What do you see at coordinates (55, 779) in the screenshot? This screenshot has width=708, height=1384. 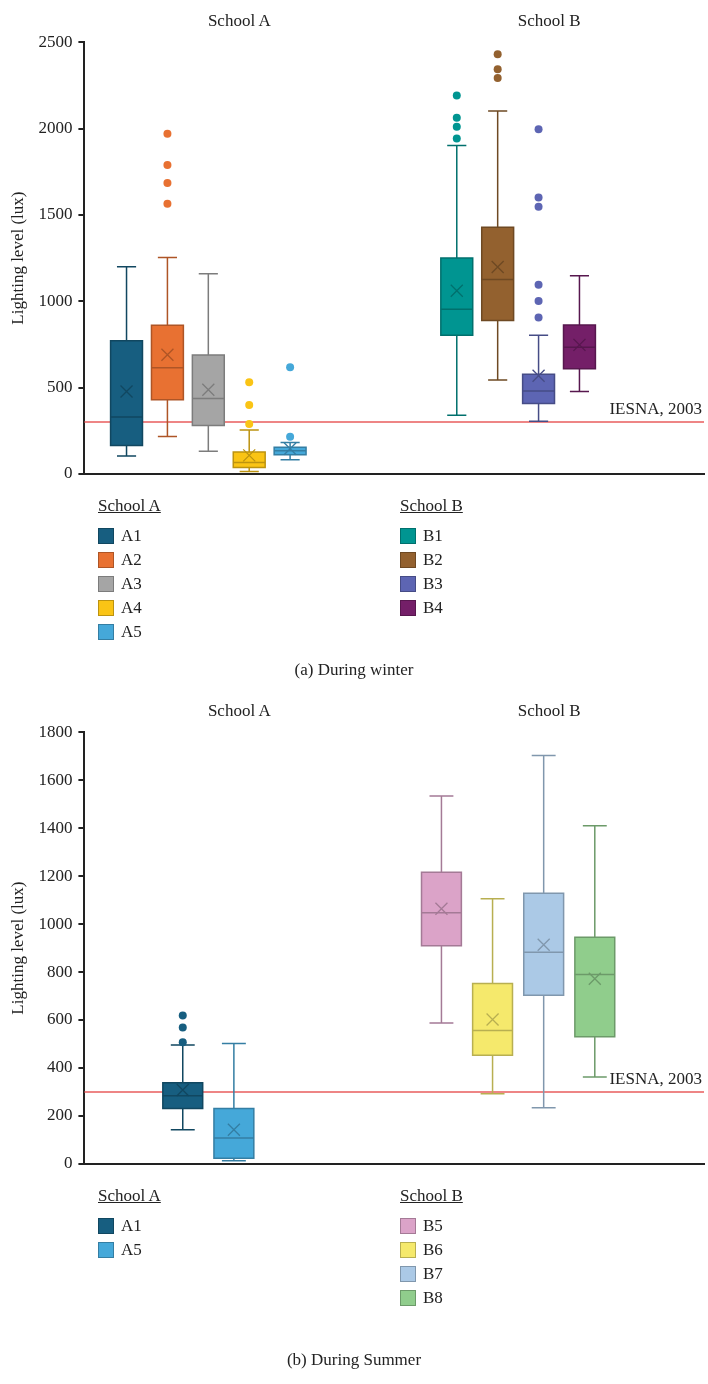 I see `y-tick-label: 1600` at bounding box center [55, 779].